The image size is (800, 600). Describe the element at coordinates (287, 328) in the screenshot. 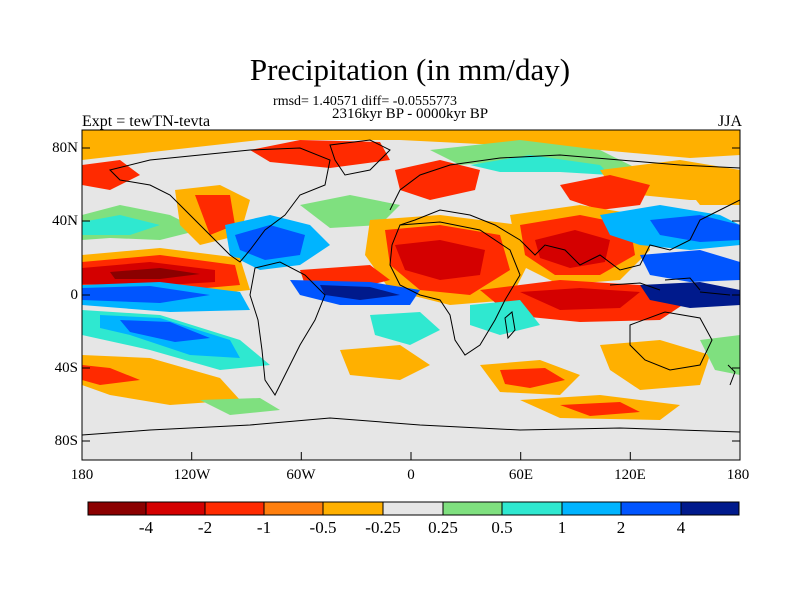

I see `coastline-south-america` at that location.